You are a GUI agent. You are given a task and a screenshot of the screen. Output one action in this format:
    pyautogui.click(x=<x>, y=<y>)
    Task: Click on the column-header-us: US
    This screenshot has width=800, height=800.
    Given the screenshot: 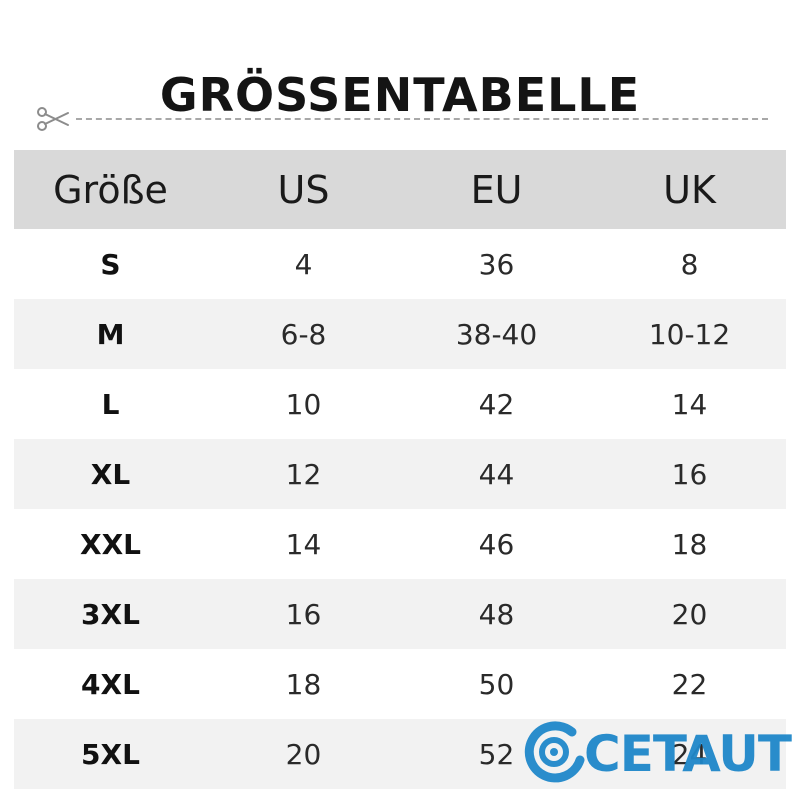 What is the action you would take?
    pyautogui.click(x=303, y=189)
    